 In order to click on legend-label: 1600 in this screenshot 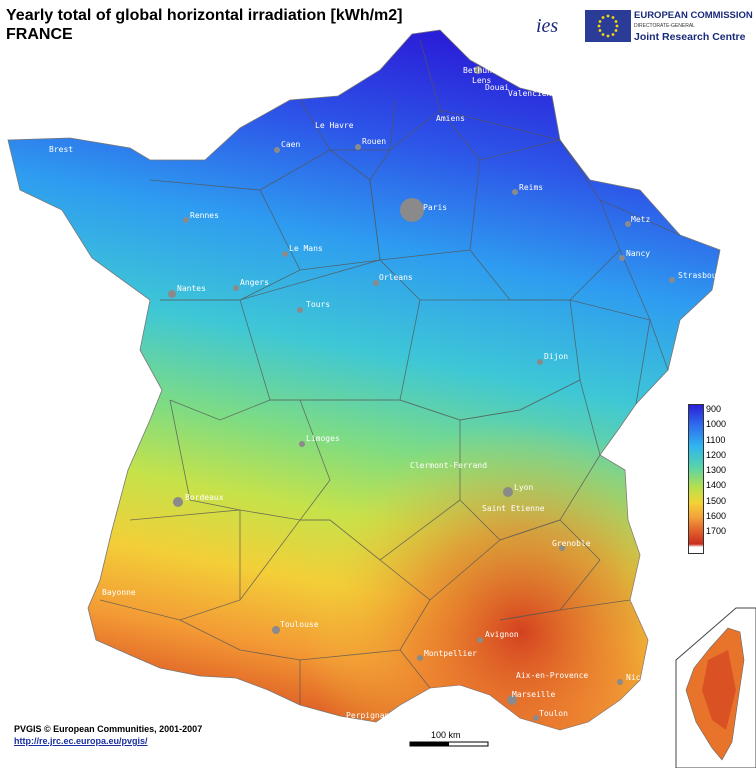, I will do `click(716, 516)`.